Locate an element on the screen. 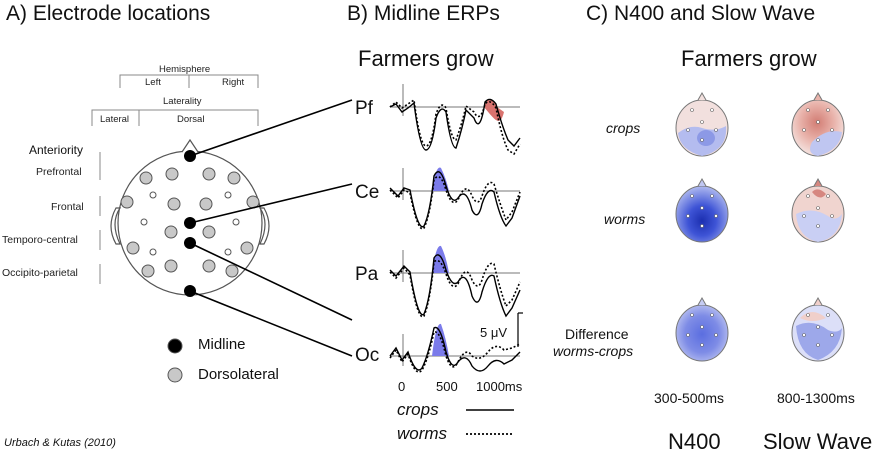  topo-difference-n400 is located at coordinates (702, 329).